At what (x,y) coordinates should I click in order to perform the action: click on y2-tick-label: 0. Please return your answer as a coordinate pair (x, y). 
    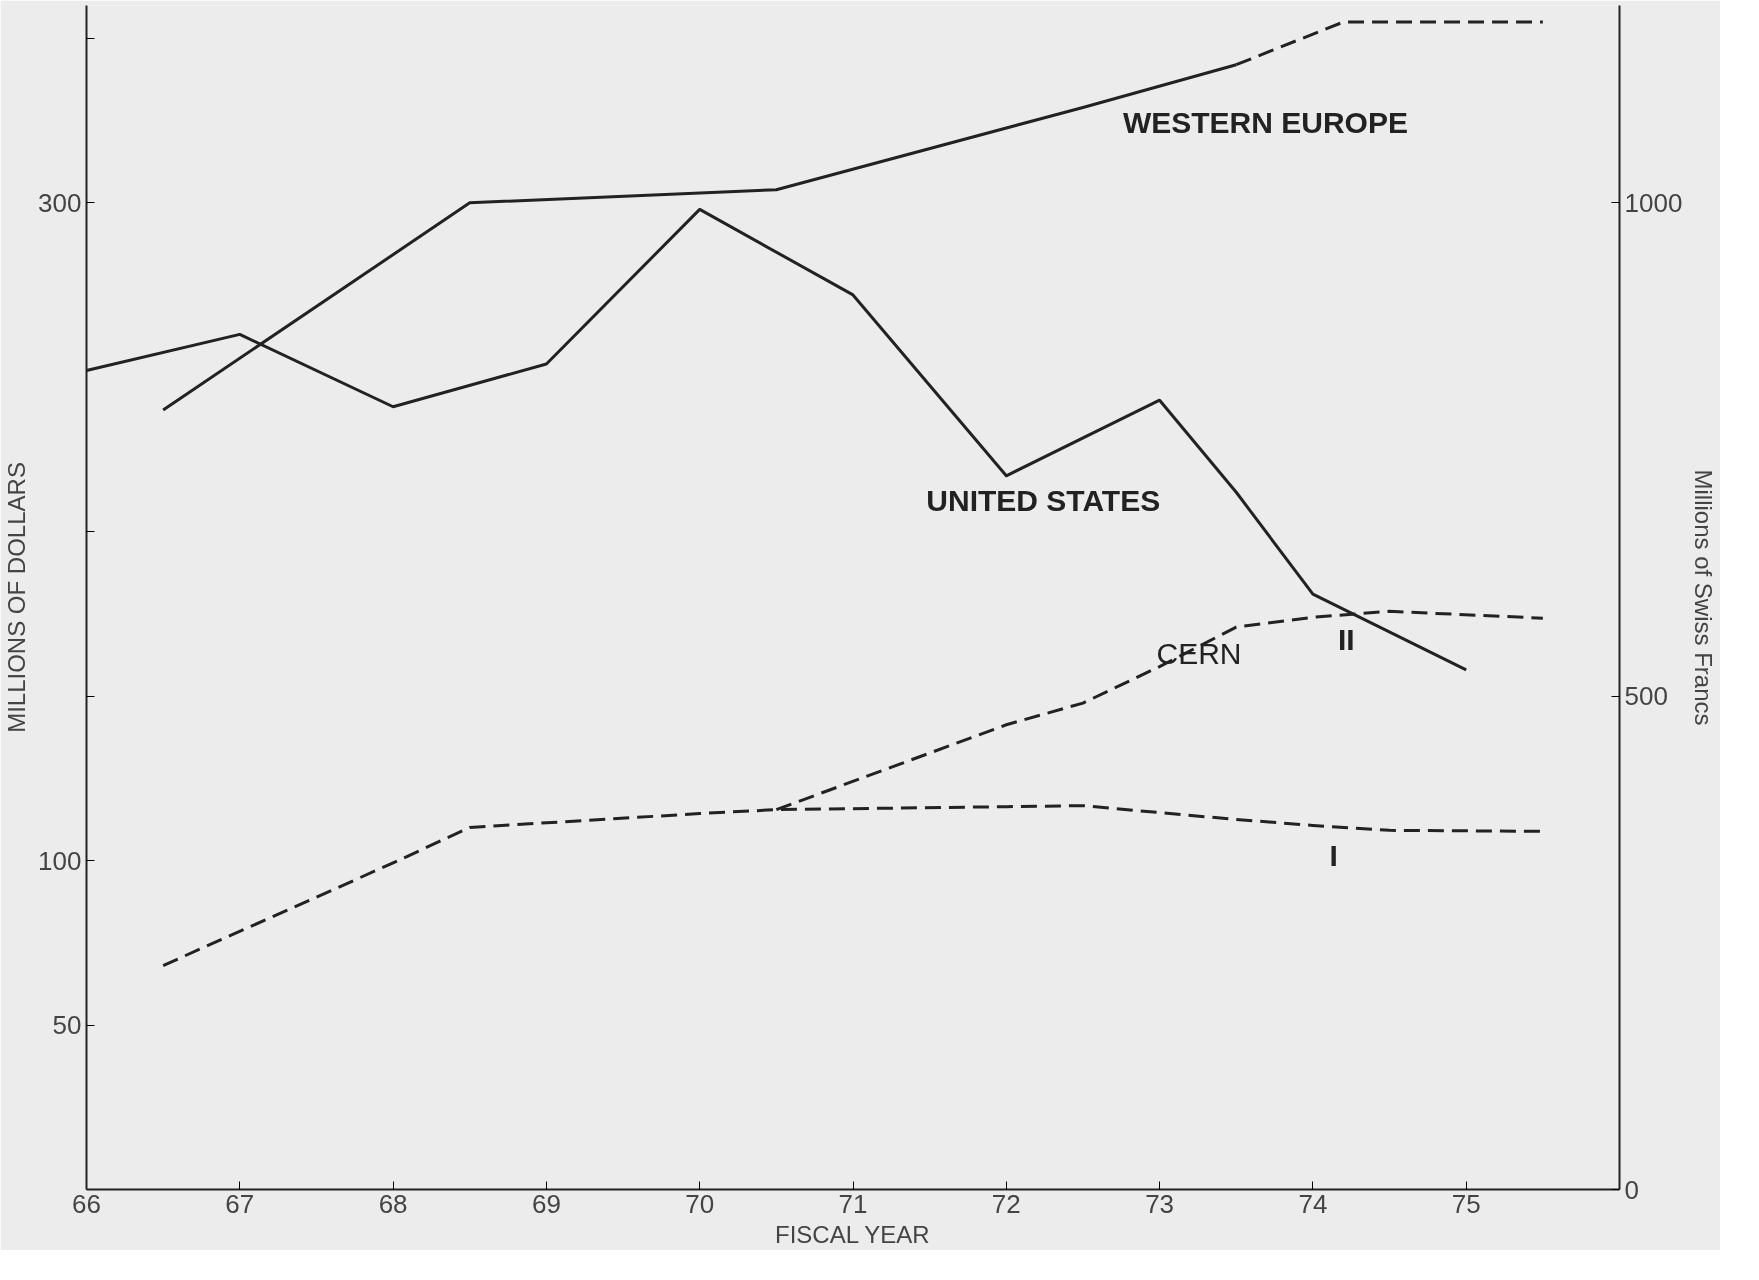
    Looking at the image, I should click on (1631, 1189).